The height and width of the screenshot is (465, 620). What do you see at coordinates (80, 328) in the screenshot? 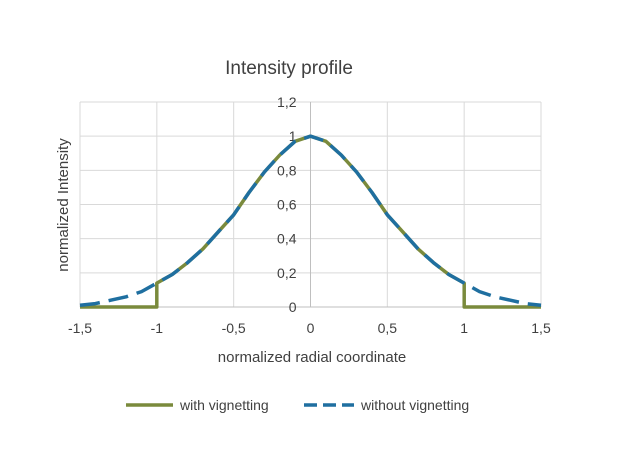
I see `x-tick-label: -1,5` at bounding box center [80, 328].